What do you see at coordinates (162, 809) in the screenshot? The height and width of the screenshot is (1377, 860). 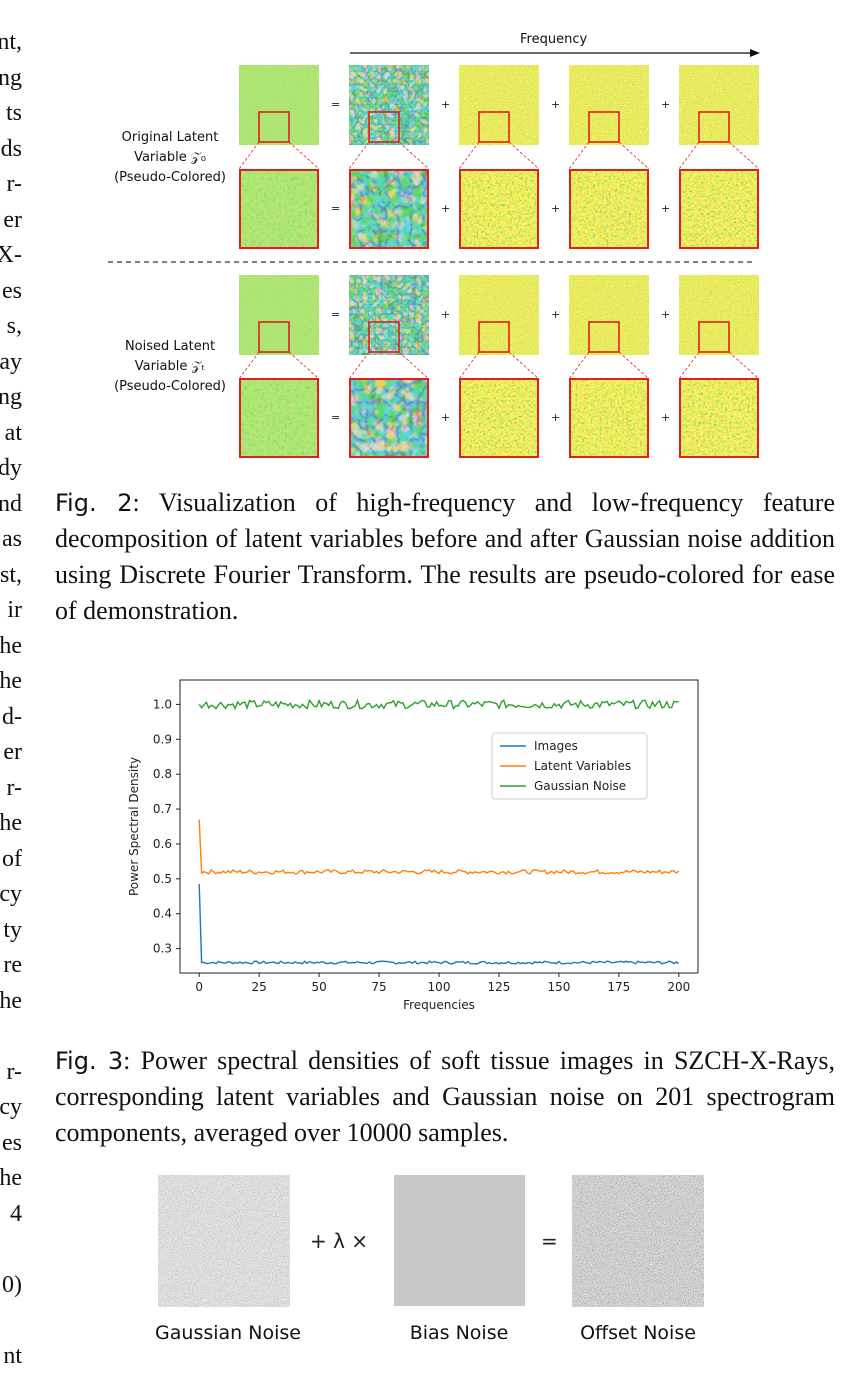 I see `y-tick-label: 0.7` at bounding box center [162, 809].